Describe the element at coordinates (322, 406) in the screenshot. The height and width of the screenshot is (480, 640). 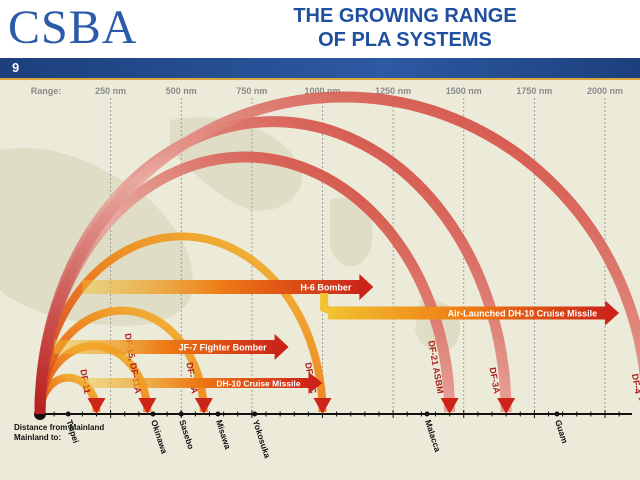
I see `arrowhead-df-21c` at that location.